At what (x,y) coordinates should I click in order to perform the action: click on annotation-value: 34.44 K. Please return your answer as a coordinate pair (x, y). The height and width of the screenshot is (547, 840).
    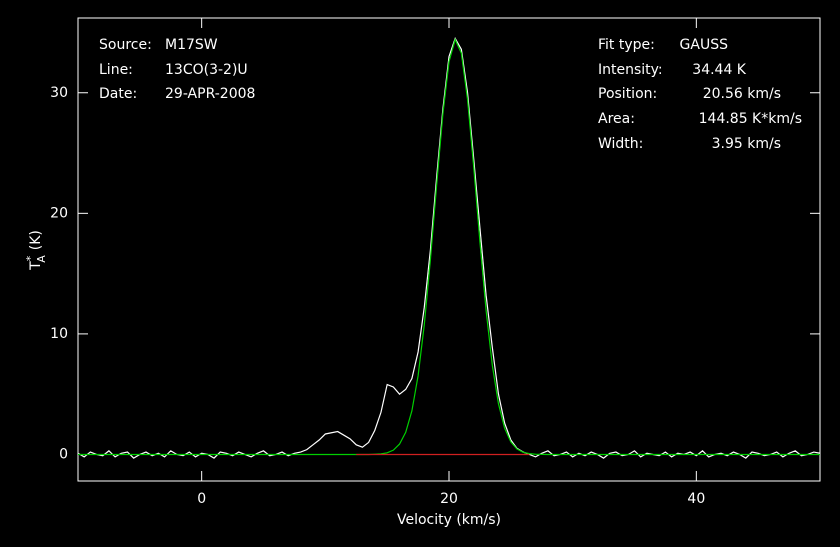
    Looking at the image, I should click on (719, 70).